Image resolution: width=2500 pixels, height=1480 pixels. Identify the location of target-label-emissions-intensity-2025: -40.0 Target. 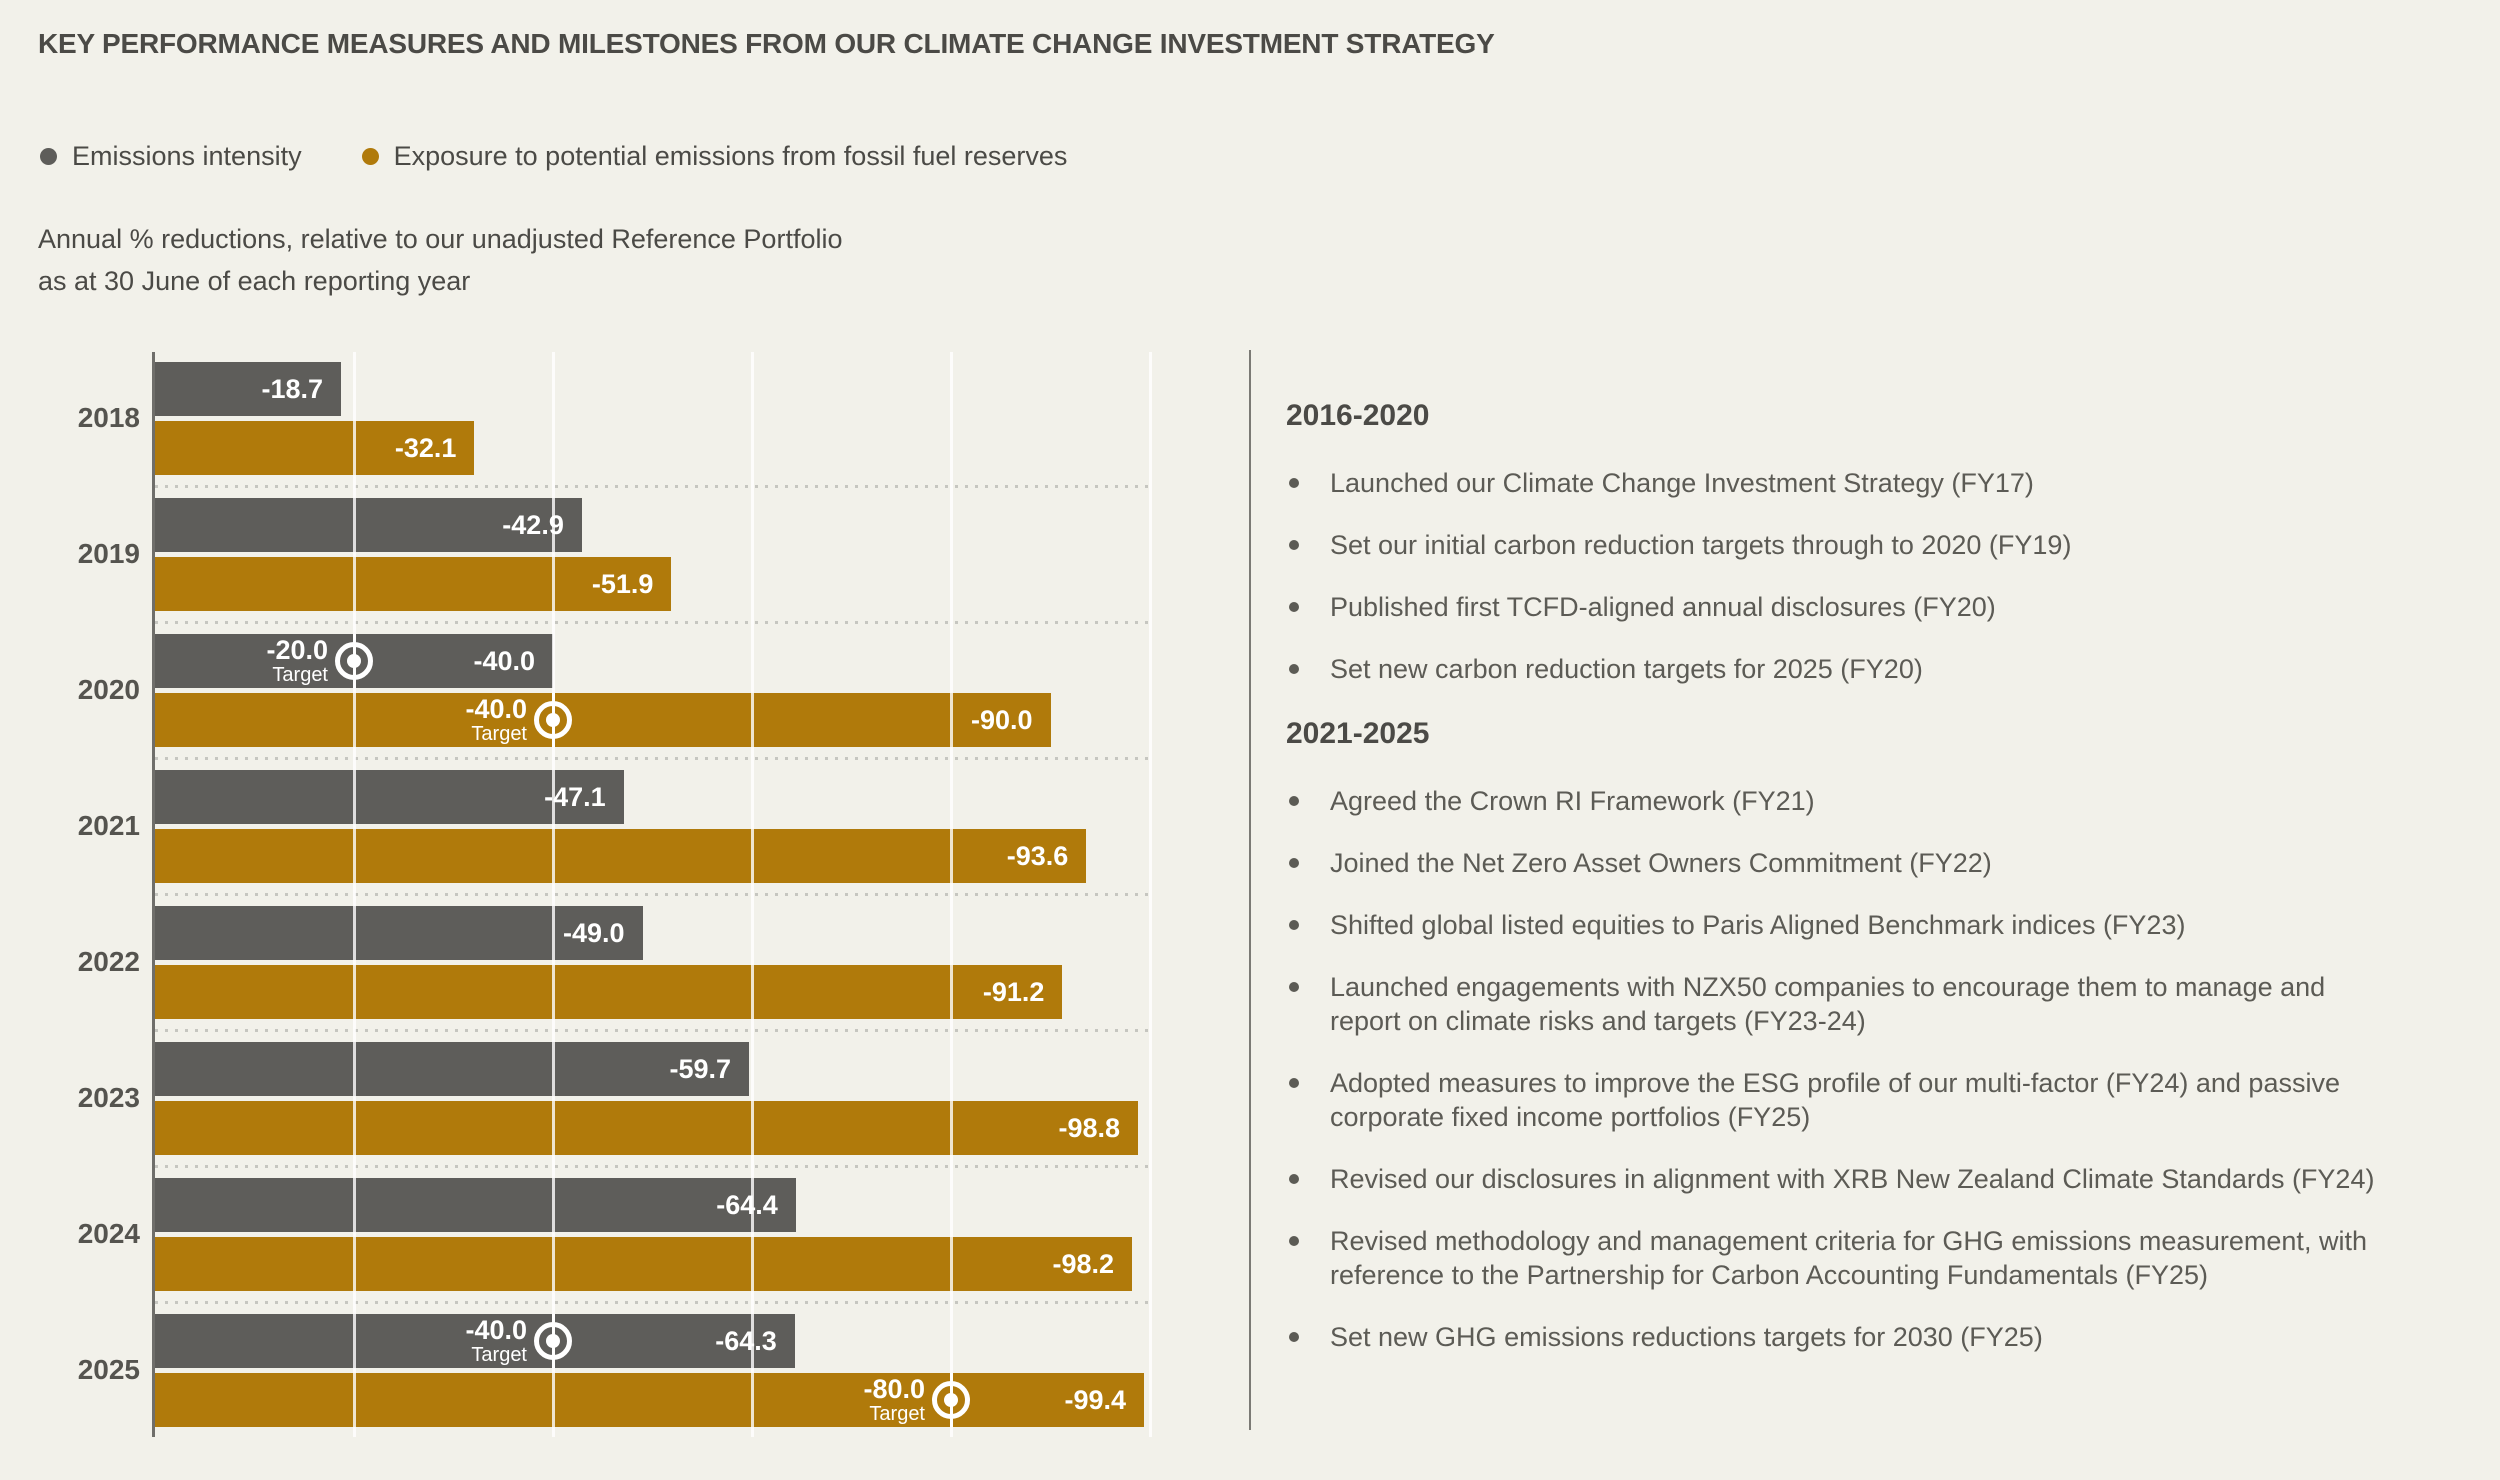
(341, 1341).